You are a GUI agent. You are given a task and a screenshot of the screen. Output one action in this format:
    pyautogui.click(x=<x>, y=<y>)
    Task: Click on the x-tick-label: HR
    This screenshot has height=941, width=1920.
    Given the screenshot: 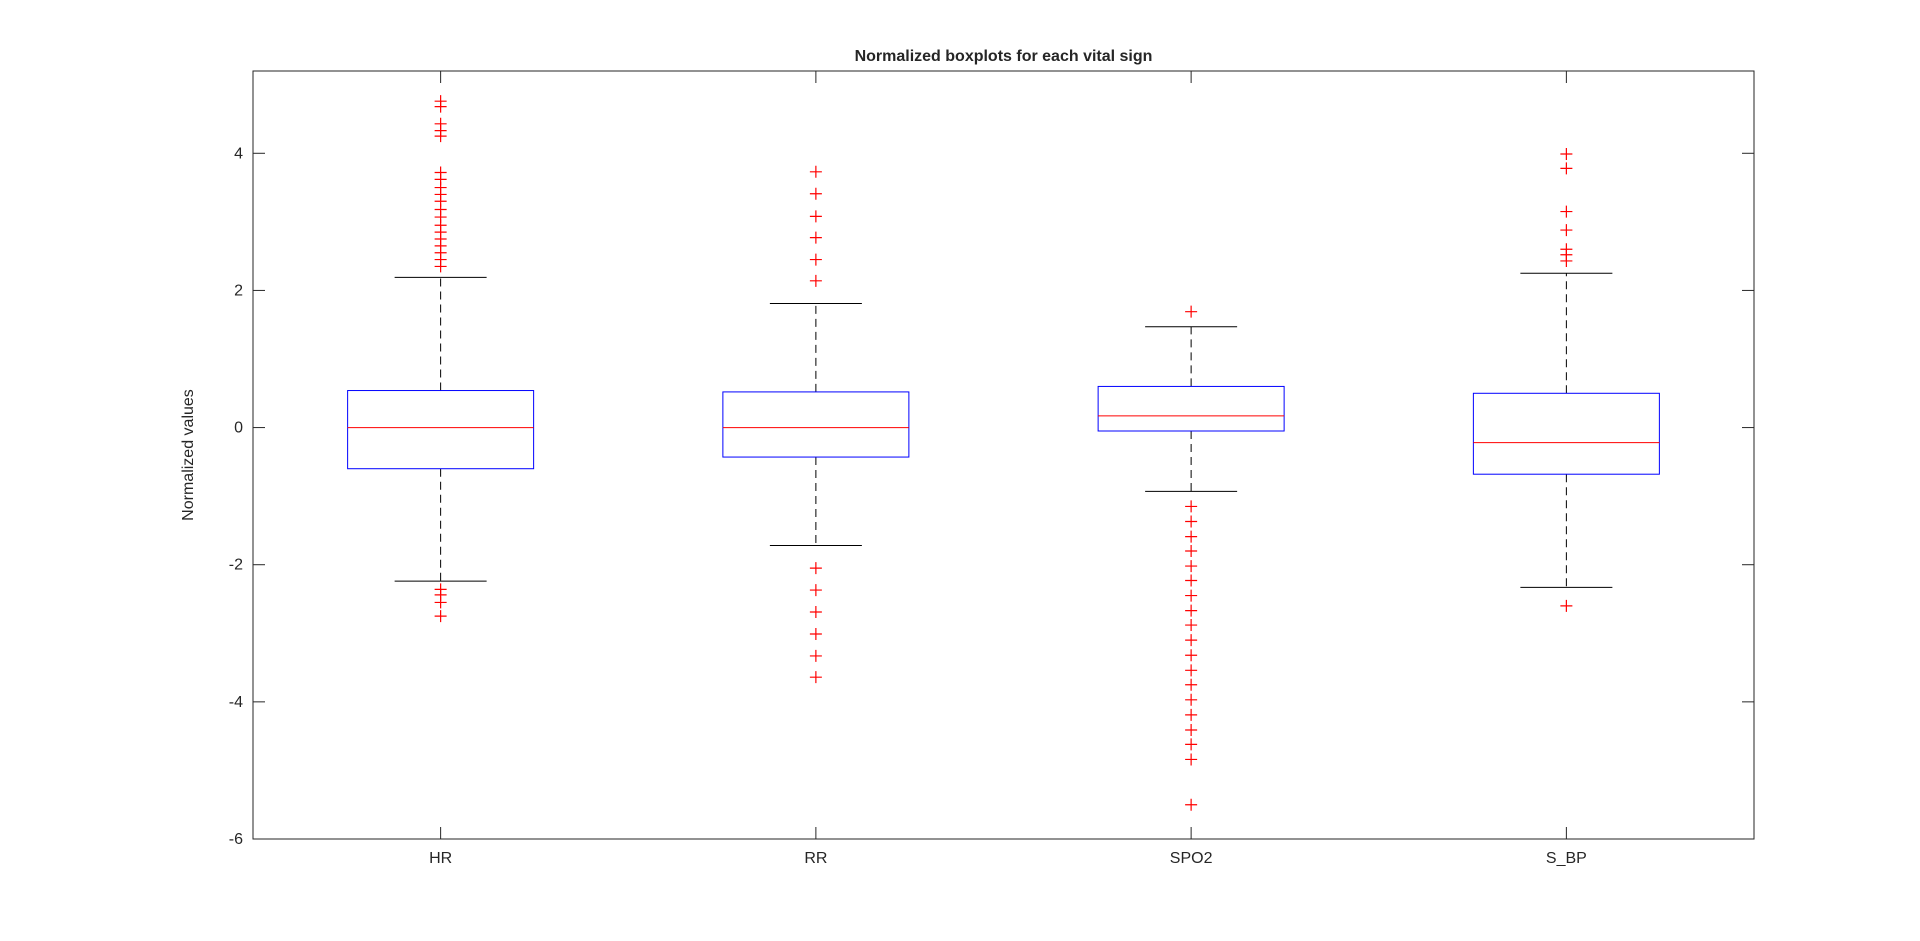 What is the action you would take?
    pyautogui.click(x=440, y=858)
    